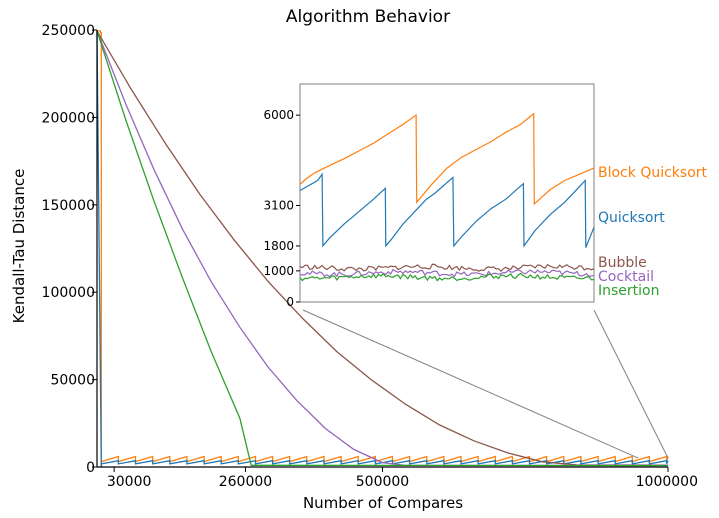 This screenshot has width=719, height=518. Describe the element at coordinates (278, 271) in the screenshot. I see `inset-y-tick-label: 1000` at that location.